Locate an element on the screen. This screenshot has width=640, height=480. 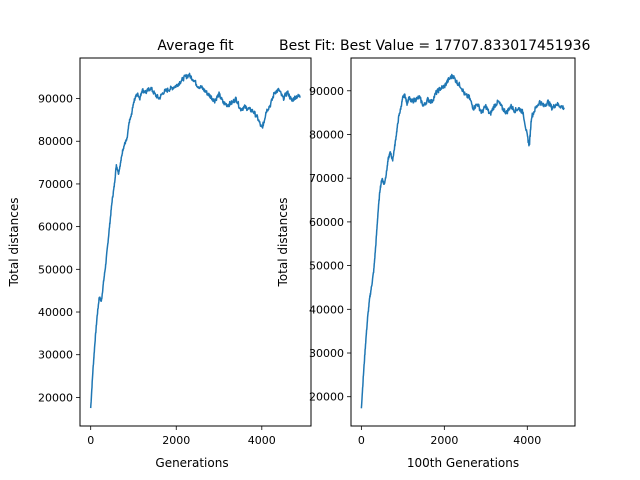
left-chart-x-tick-label: 4000 is located at coordinates (262, 440).